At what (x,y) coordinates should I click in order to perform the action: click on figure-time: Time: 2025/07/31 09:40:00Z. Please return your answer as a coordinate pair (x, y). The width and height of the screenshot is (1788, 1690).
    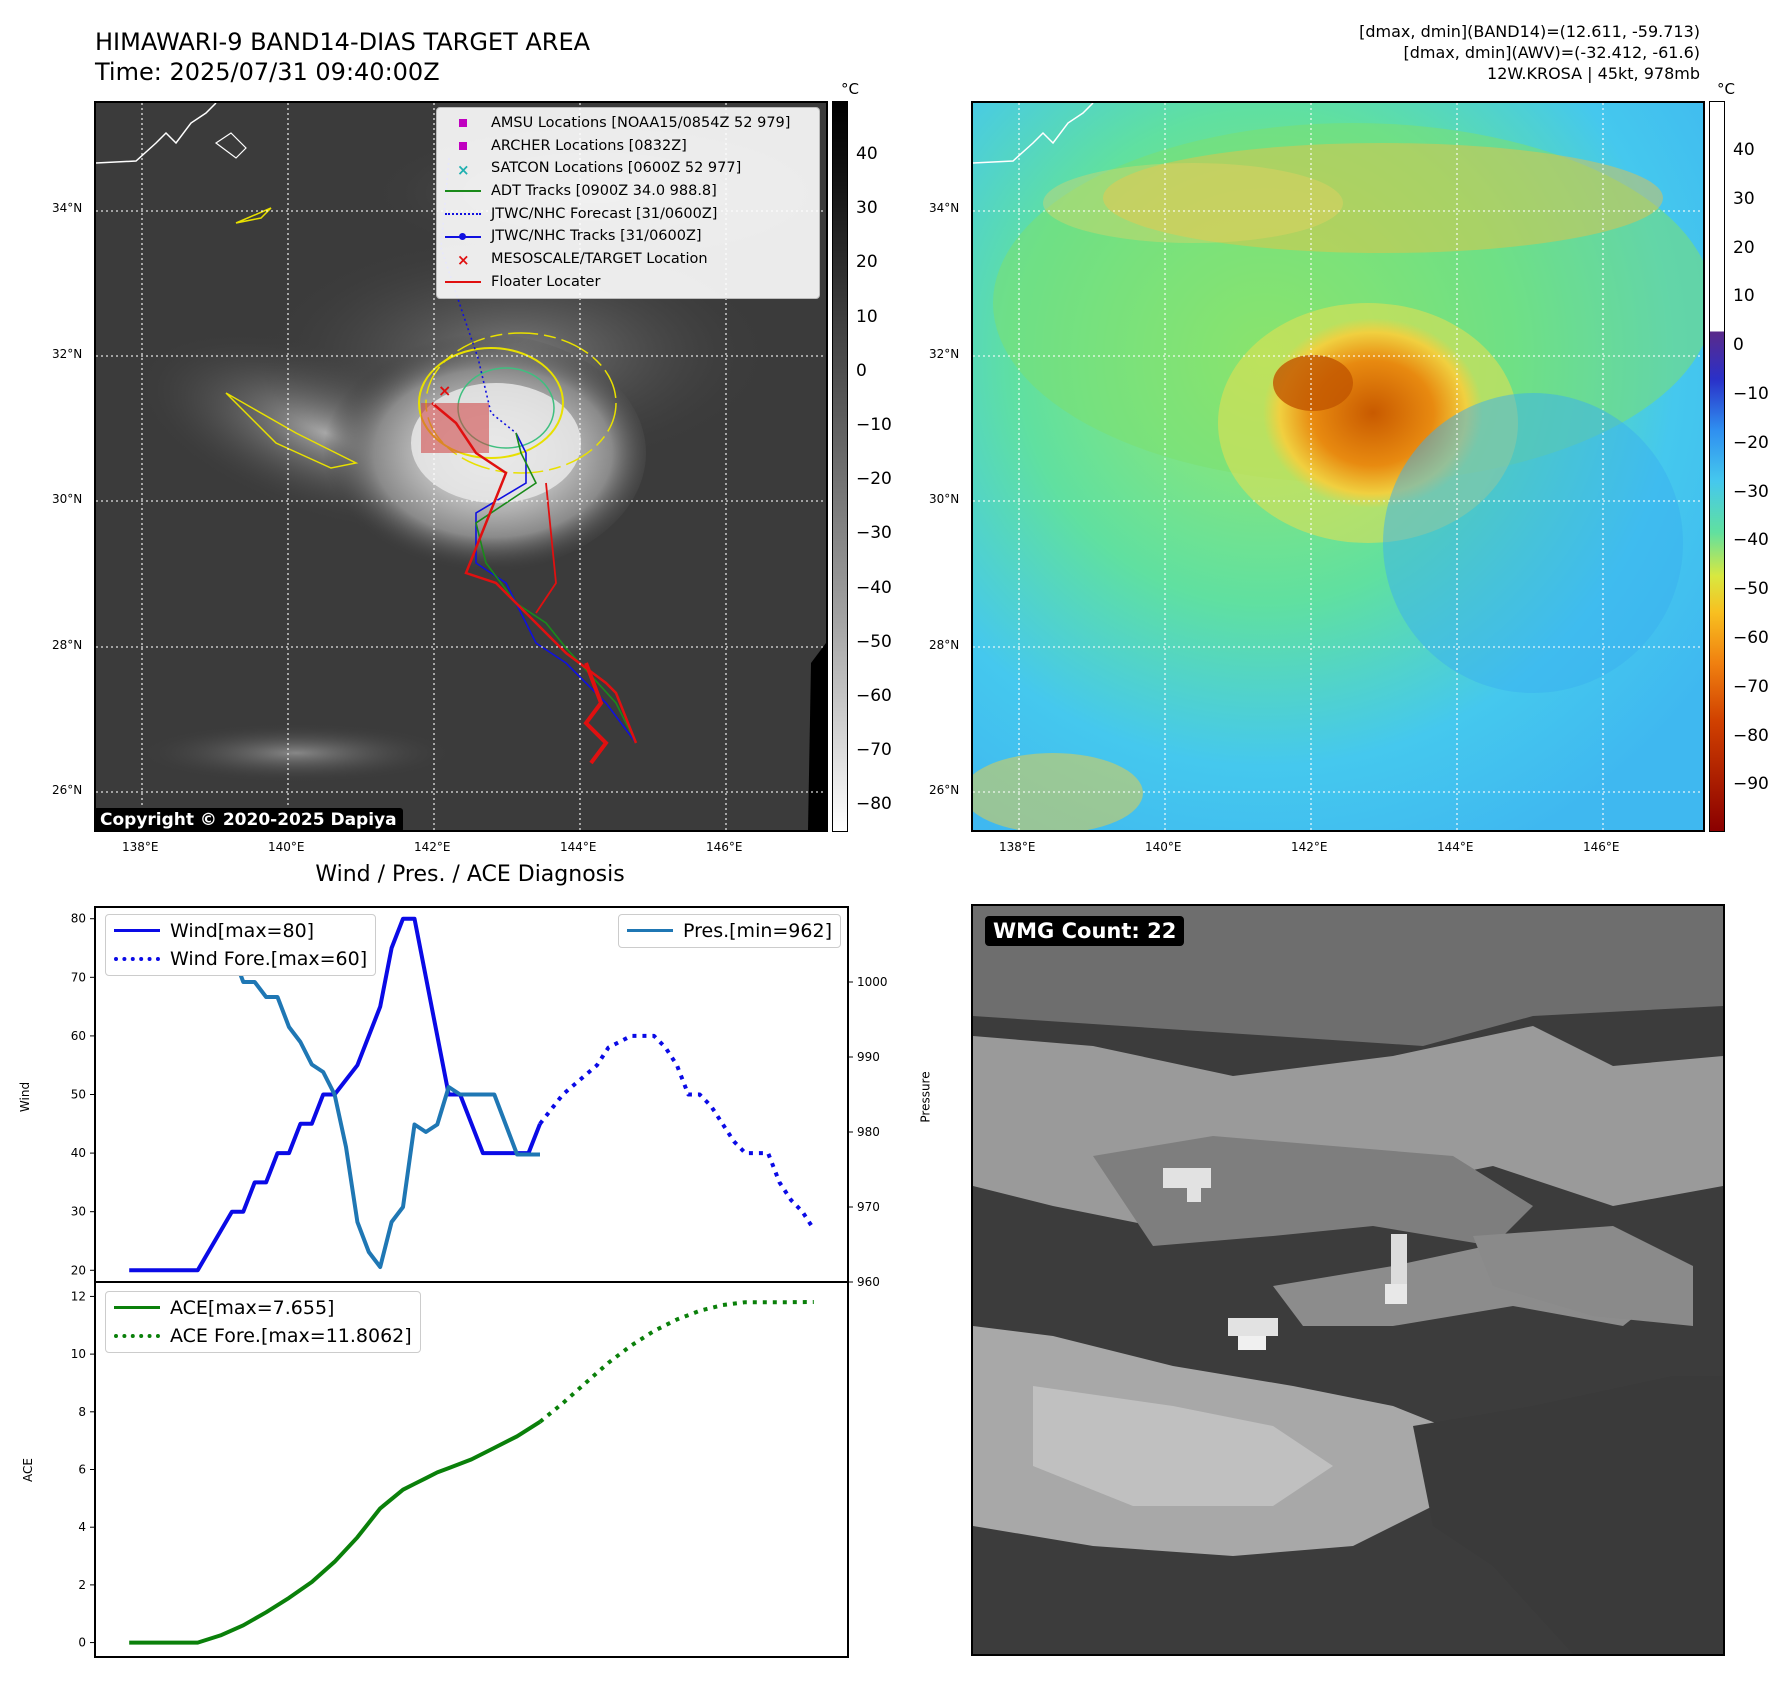
    Looking at the image, I should click on (267, 72).